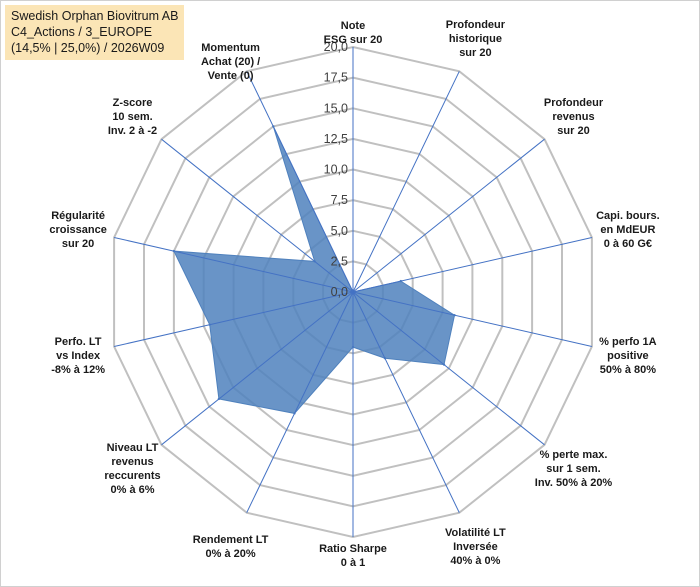  I want to click on axis-label-12: Z-score 10 sem. Inv. 2 à -2, so click(132, 117).